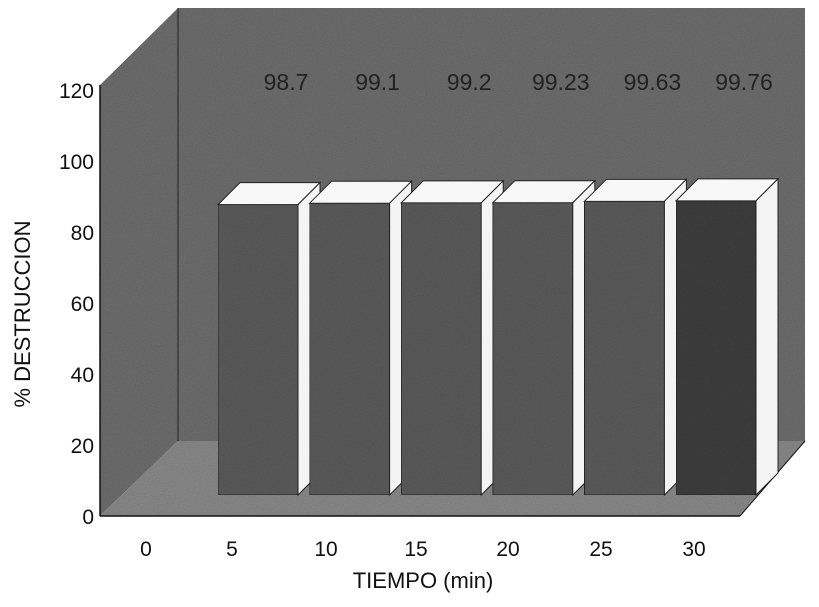  Describe the element at coordinates (600, 549) in the screenshot. I see `x-tick-label: 25` at that location.